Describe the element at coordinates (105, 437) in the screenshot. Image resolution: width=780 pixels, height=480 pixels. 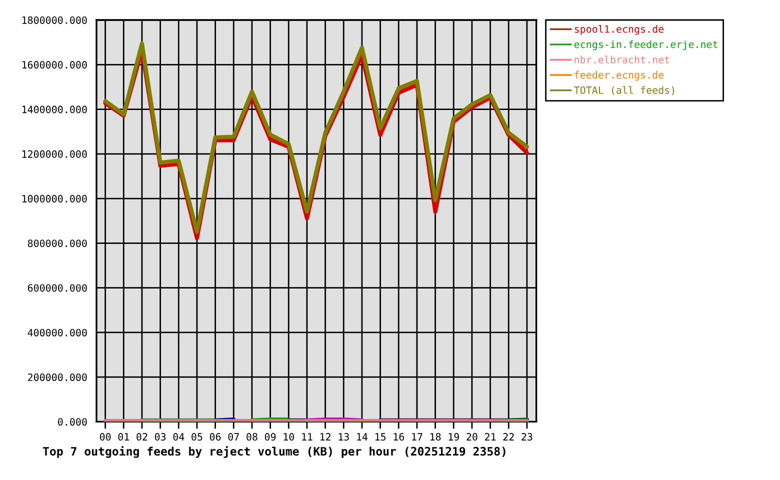
I see `x-tick-label: 00` at that location.